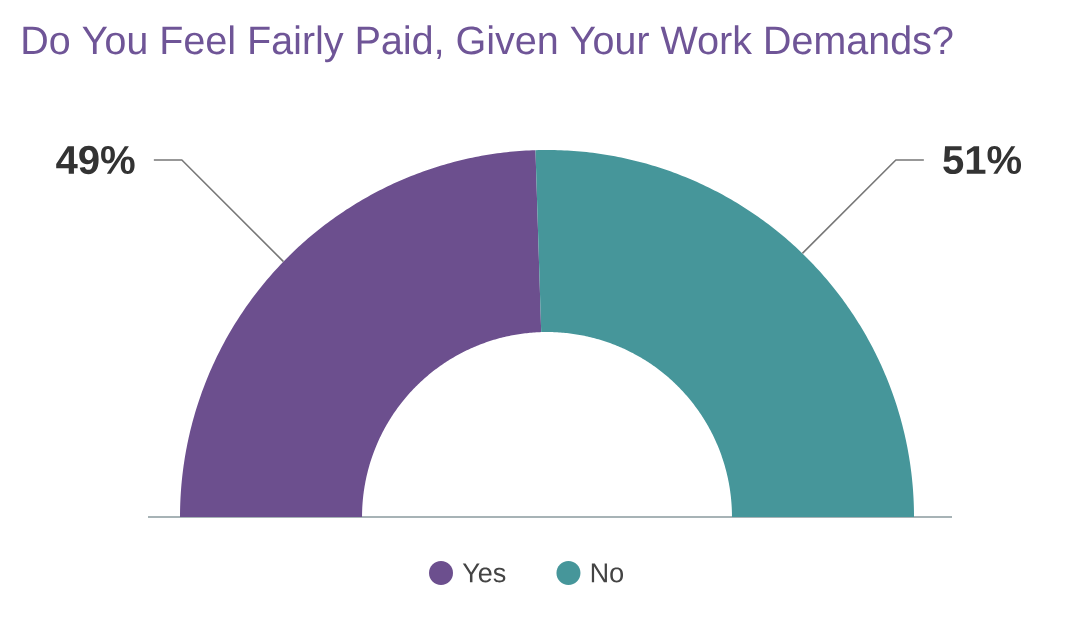 The width and height of the screenshot is (1080, 618). Describe the element at coordinates (607, 573) in the screenshot. I see `legend-label: No` at that location.